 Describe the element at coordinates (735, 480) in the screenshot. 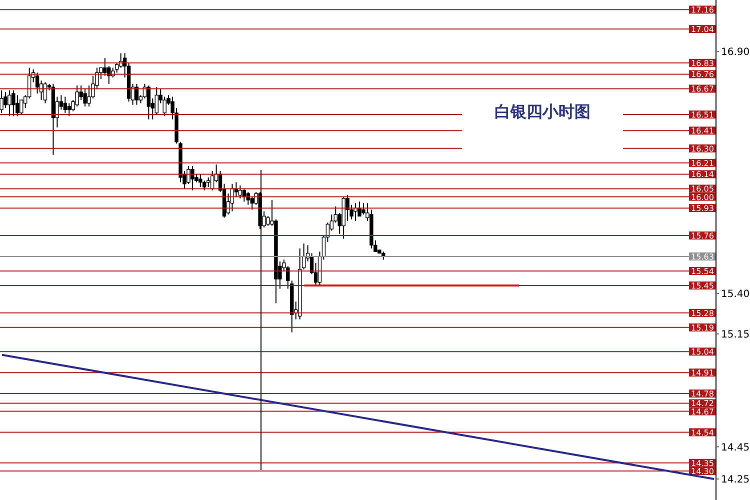

I see `y-tick-label: 14.25` at that location.